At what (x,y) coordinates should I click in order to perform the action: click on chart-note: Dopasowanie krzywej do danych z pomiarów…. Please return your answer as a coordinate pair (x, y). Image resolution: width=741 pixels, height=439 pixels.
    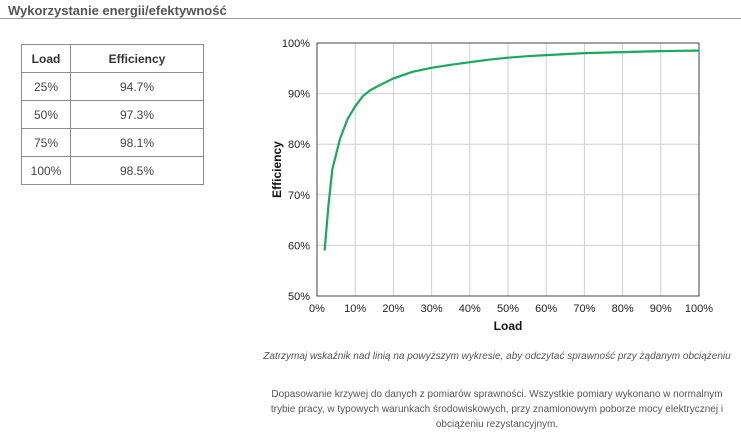
    Looking at the image, I should click on (497, 409).